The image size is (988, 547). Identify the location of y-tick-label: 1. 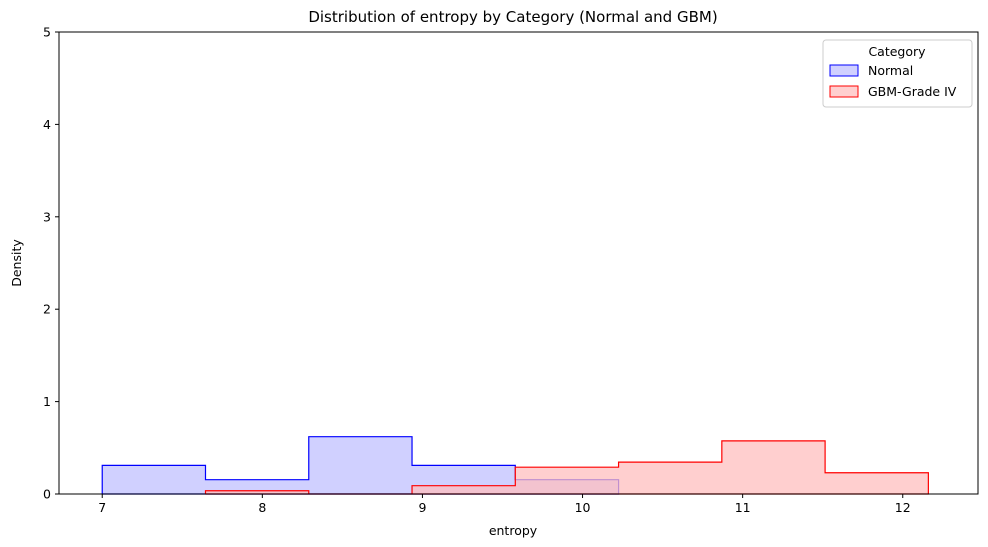
(47, 401).